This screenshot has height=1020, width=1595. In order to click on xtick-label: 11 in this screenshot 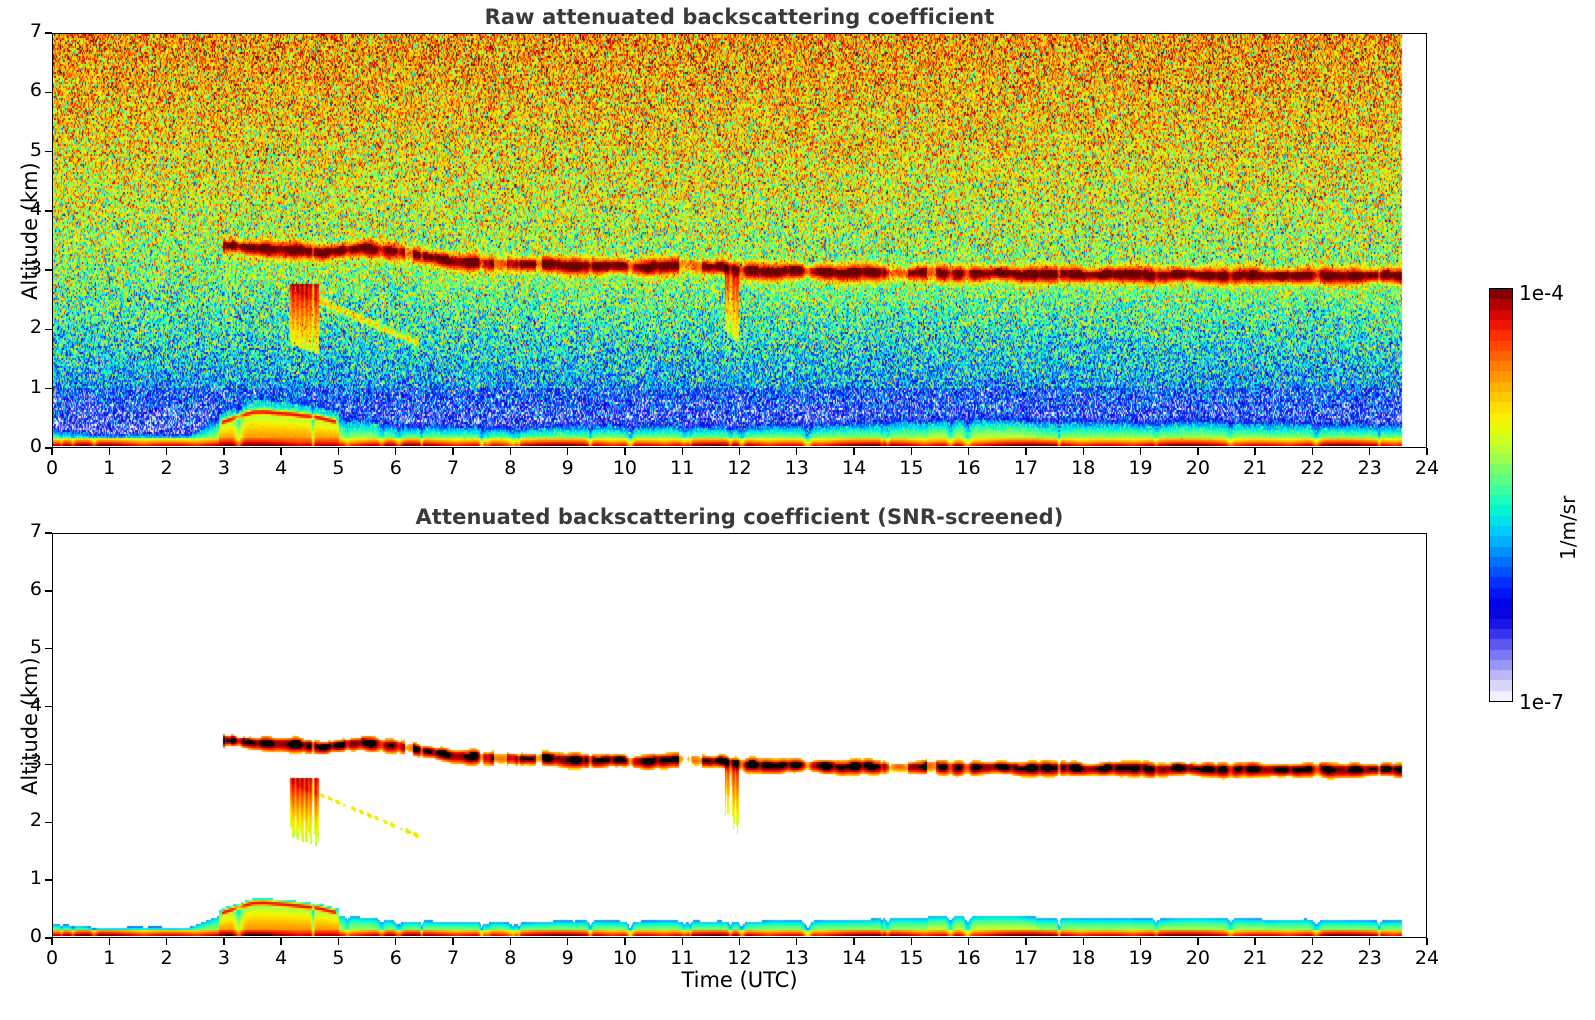, I will do `click(682, 468)`.